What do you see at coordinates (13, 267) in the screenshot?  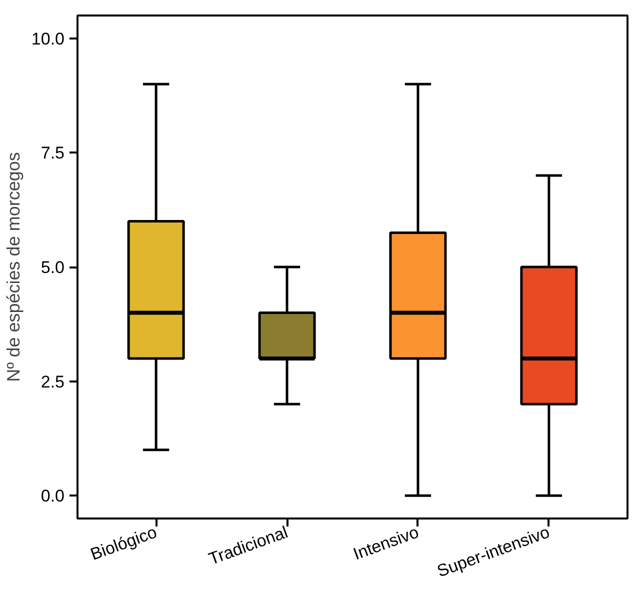 I see `y-axis-title: Nº de espécies de morcegos` at bounding box center [13, 267].